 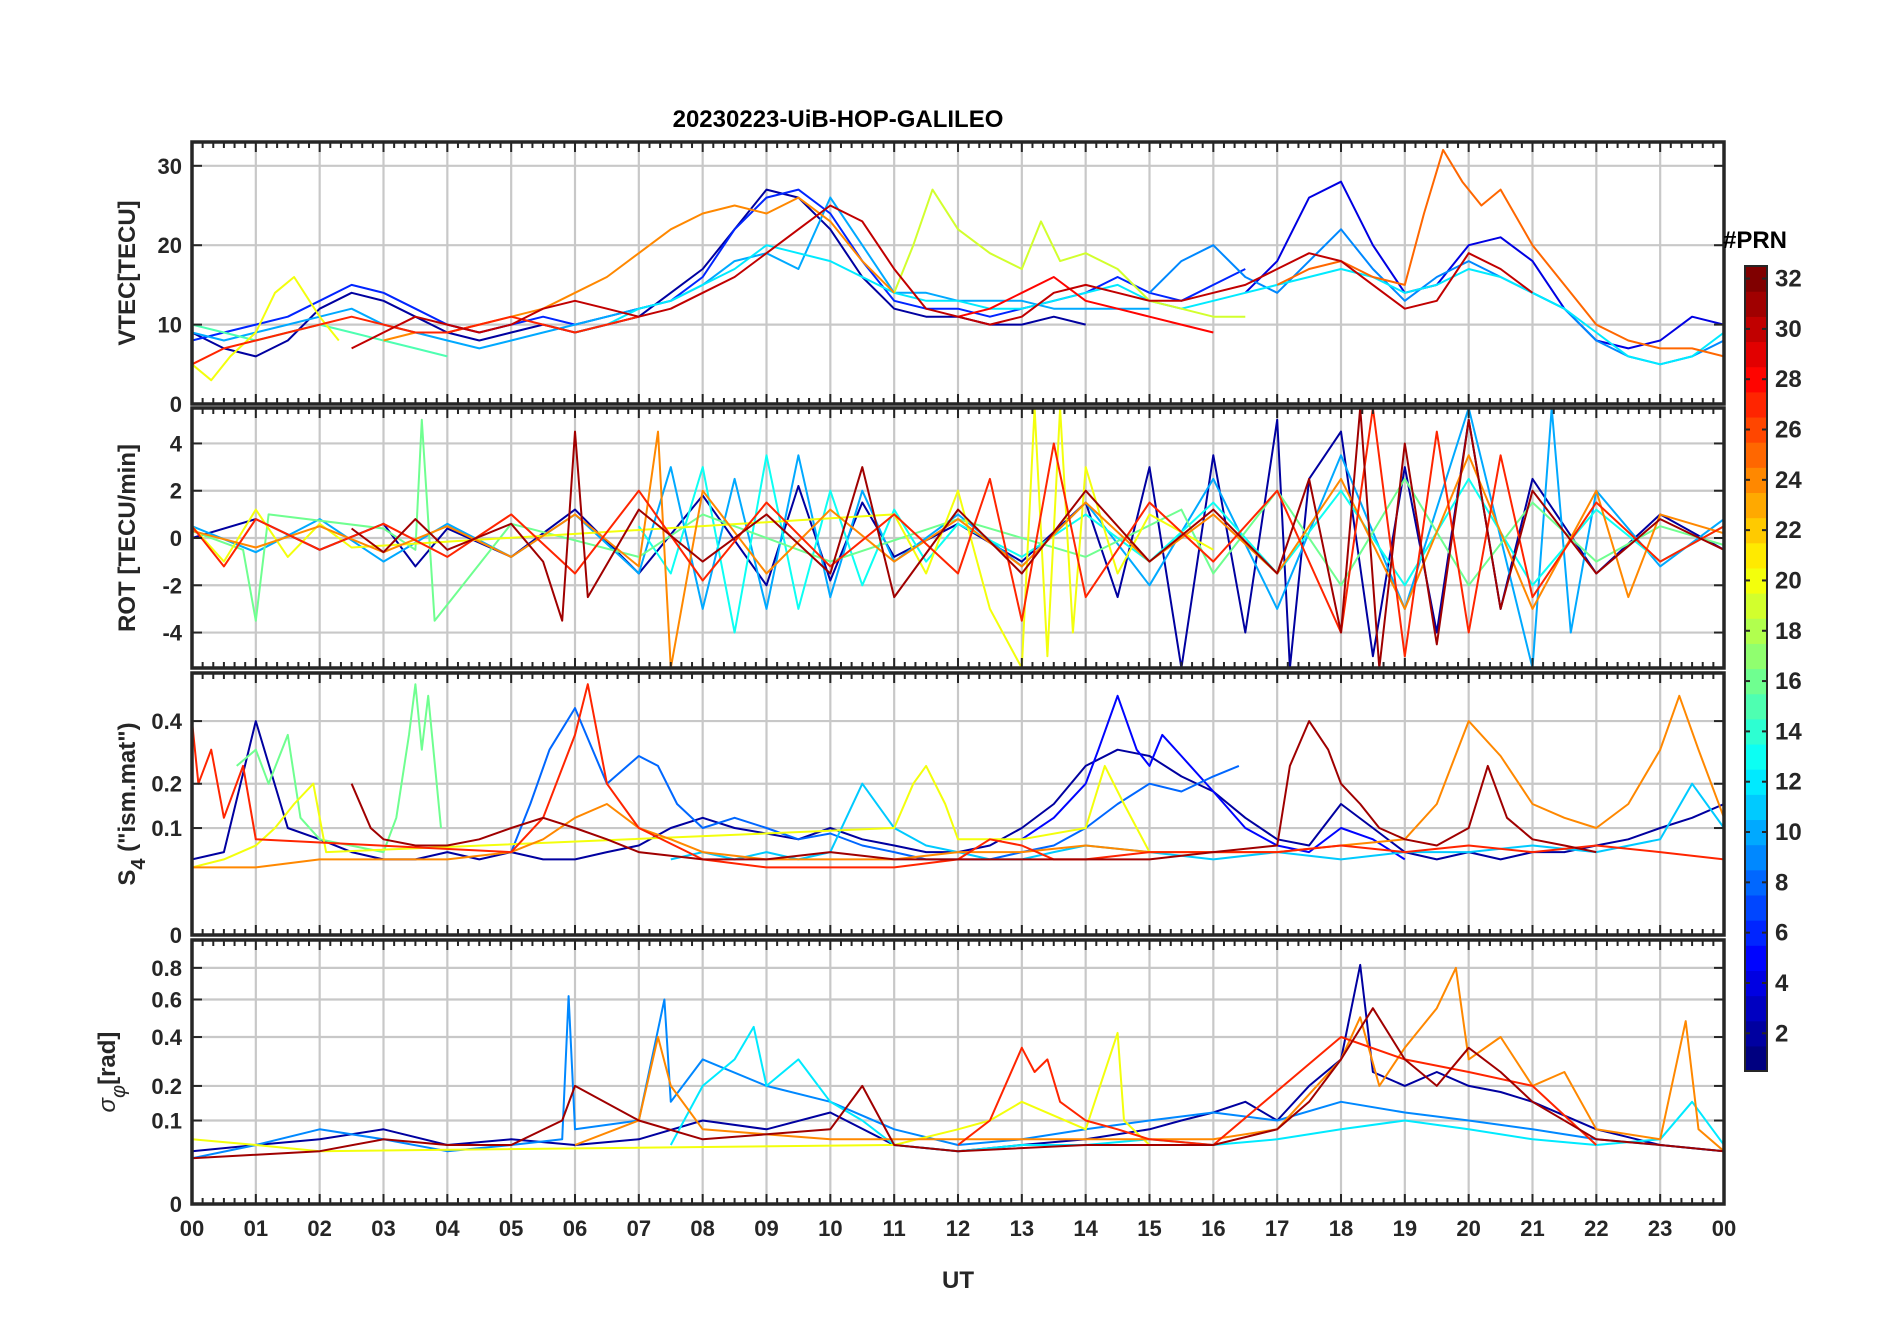 I want to click on y-tick-label: 10, so click(x=170, y=325).